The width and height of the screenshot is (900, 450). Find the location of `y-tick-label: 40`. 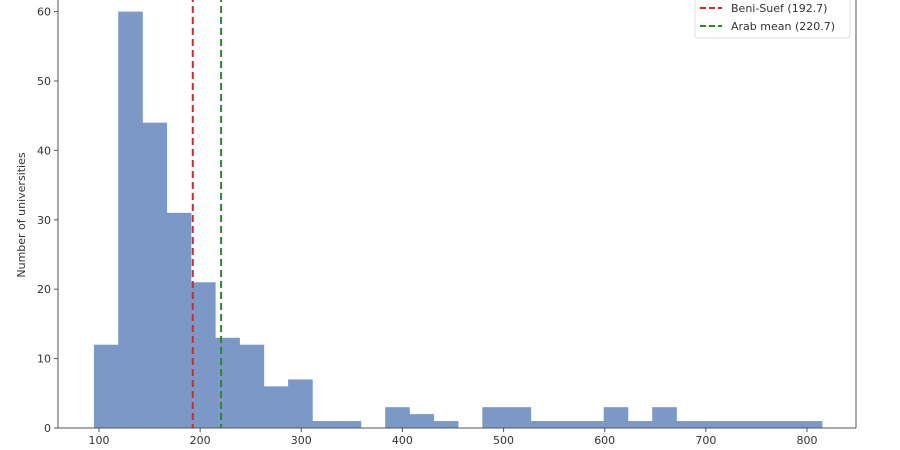

y-tick-label: 40 is located at coordinates (44, 150).